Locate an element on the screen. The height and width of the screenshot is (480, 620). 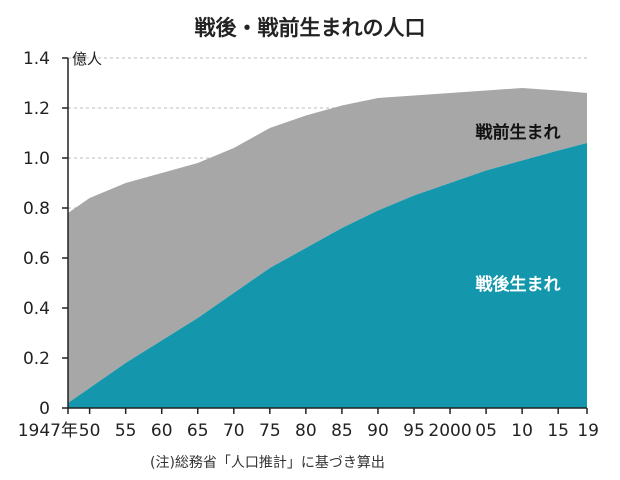
x-tick-label-4: 65 is located at coordinates (198, 431).